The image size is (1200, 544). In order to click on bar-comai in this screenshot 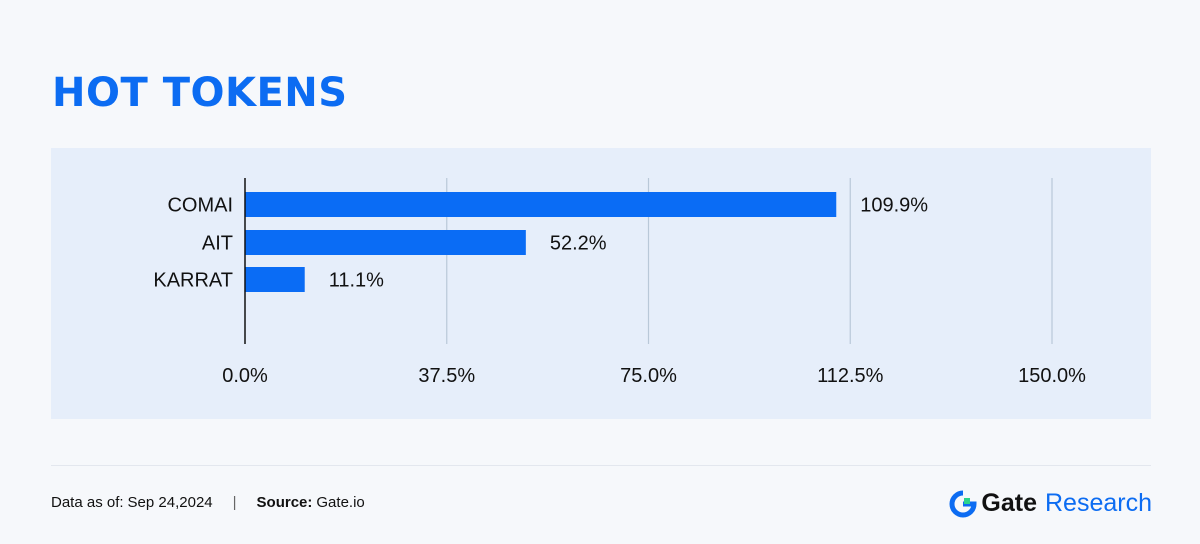, I will do `click(541, 204)`.